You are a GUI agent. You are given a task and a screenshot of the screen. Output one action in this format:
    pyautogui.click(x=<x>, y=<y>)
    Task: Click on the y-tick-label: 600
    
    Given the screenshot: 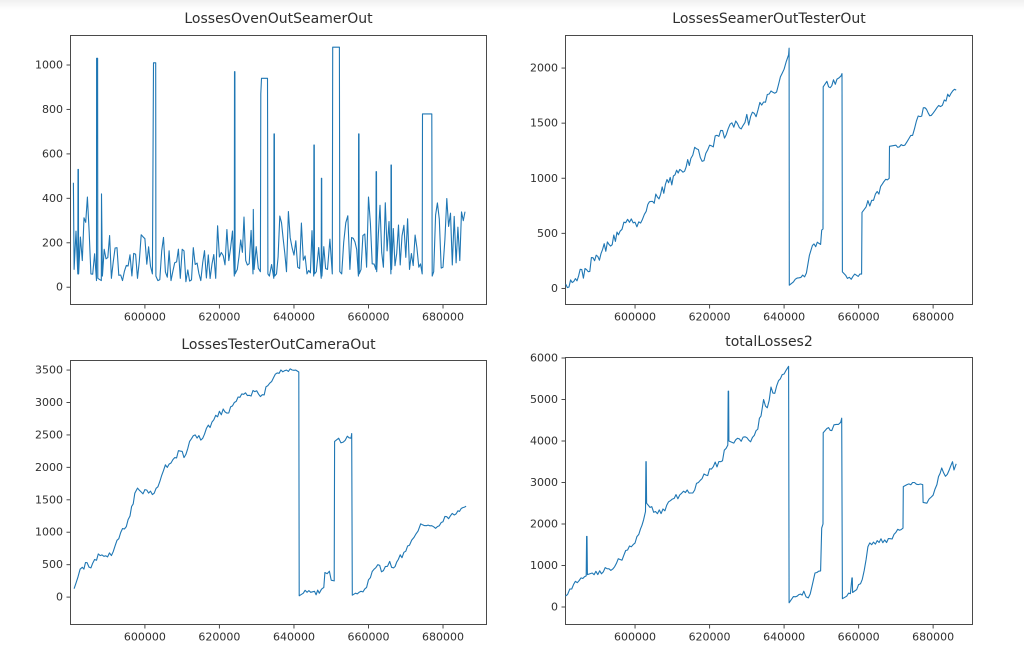 What is the action you would take?
    pyautogui.click(x=52, y=153)
    